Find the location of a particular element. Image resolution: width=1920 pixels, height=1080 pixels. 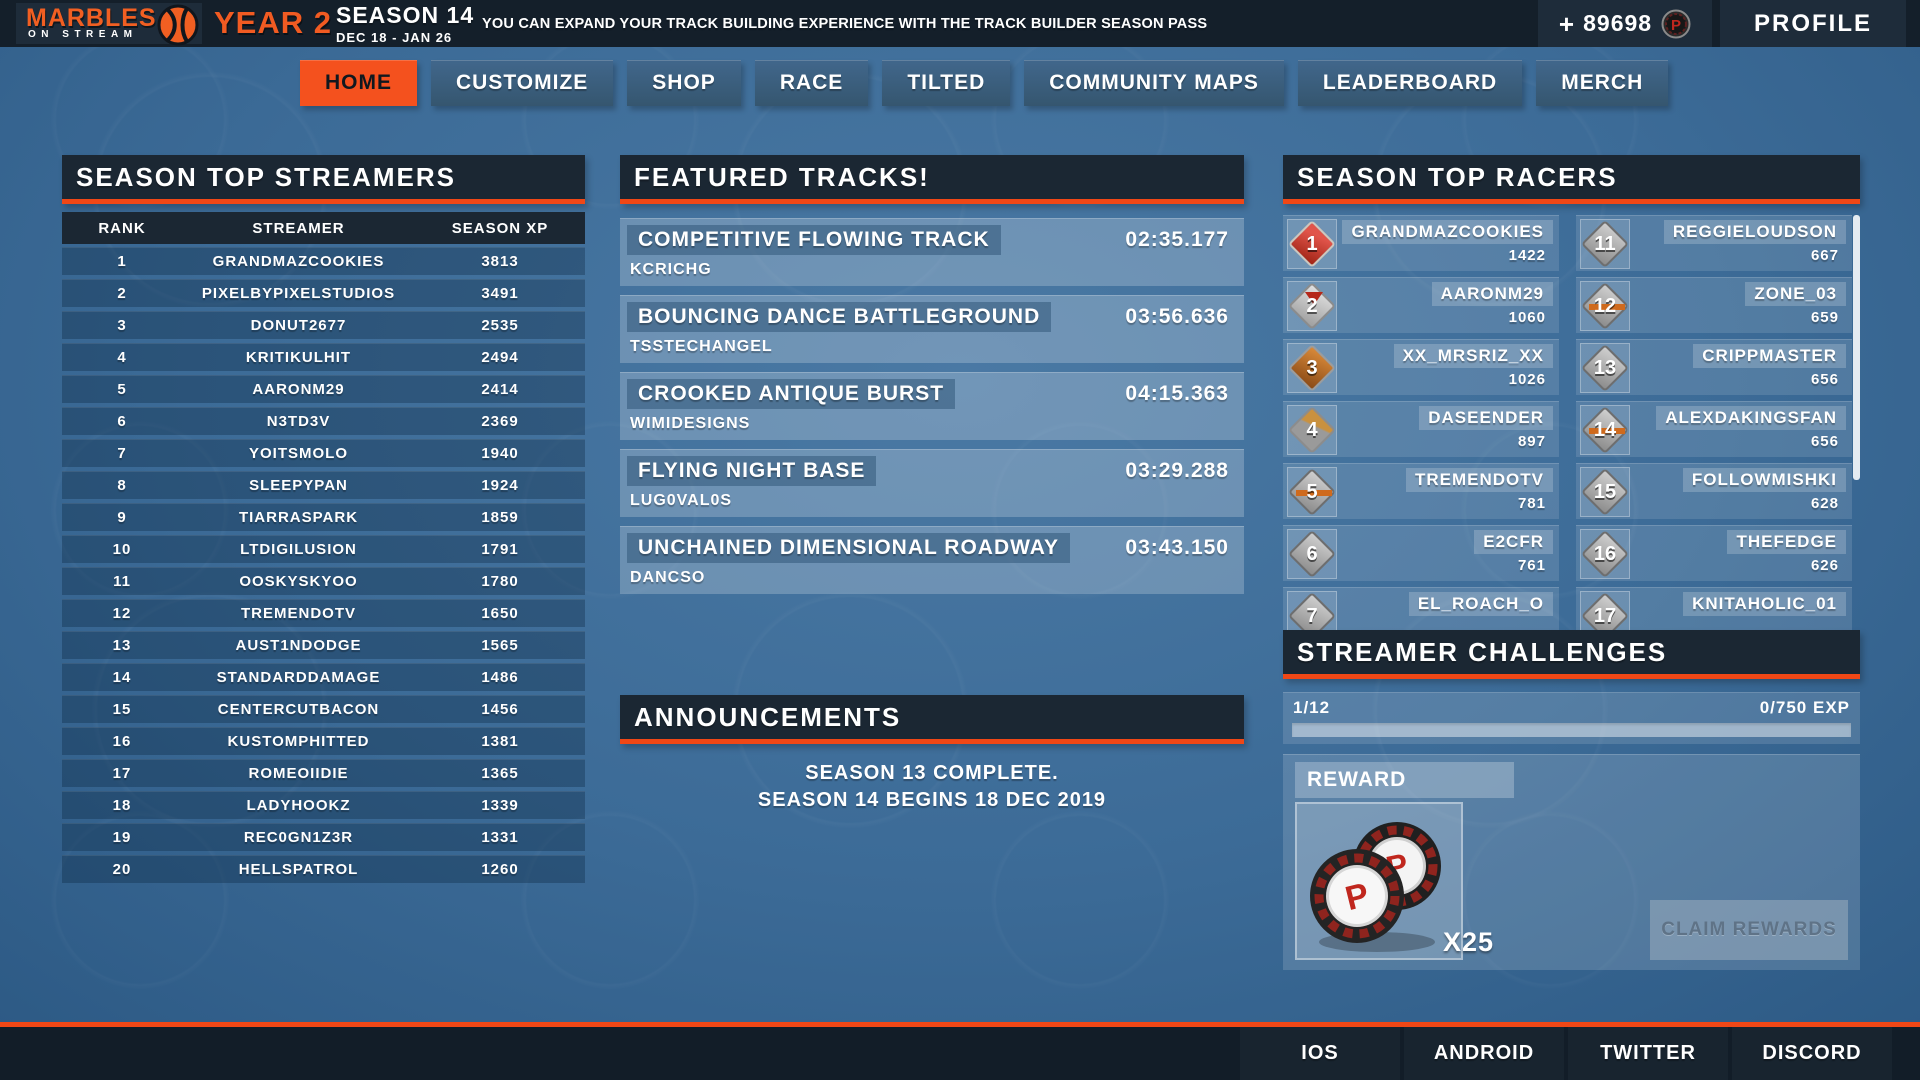

reward-panel: REWARD P P is located at coordinates (1571, 862).